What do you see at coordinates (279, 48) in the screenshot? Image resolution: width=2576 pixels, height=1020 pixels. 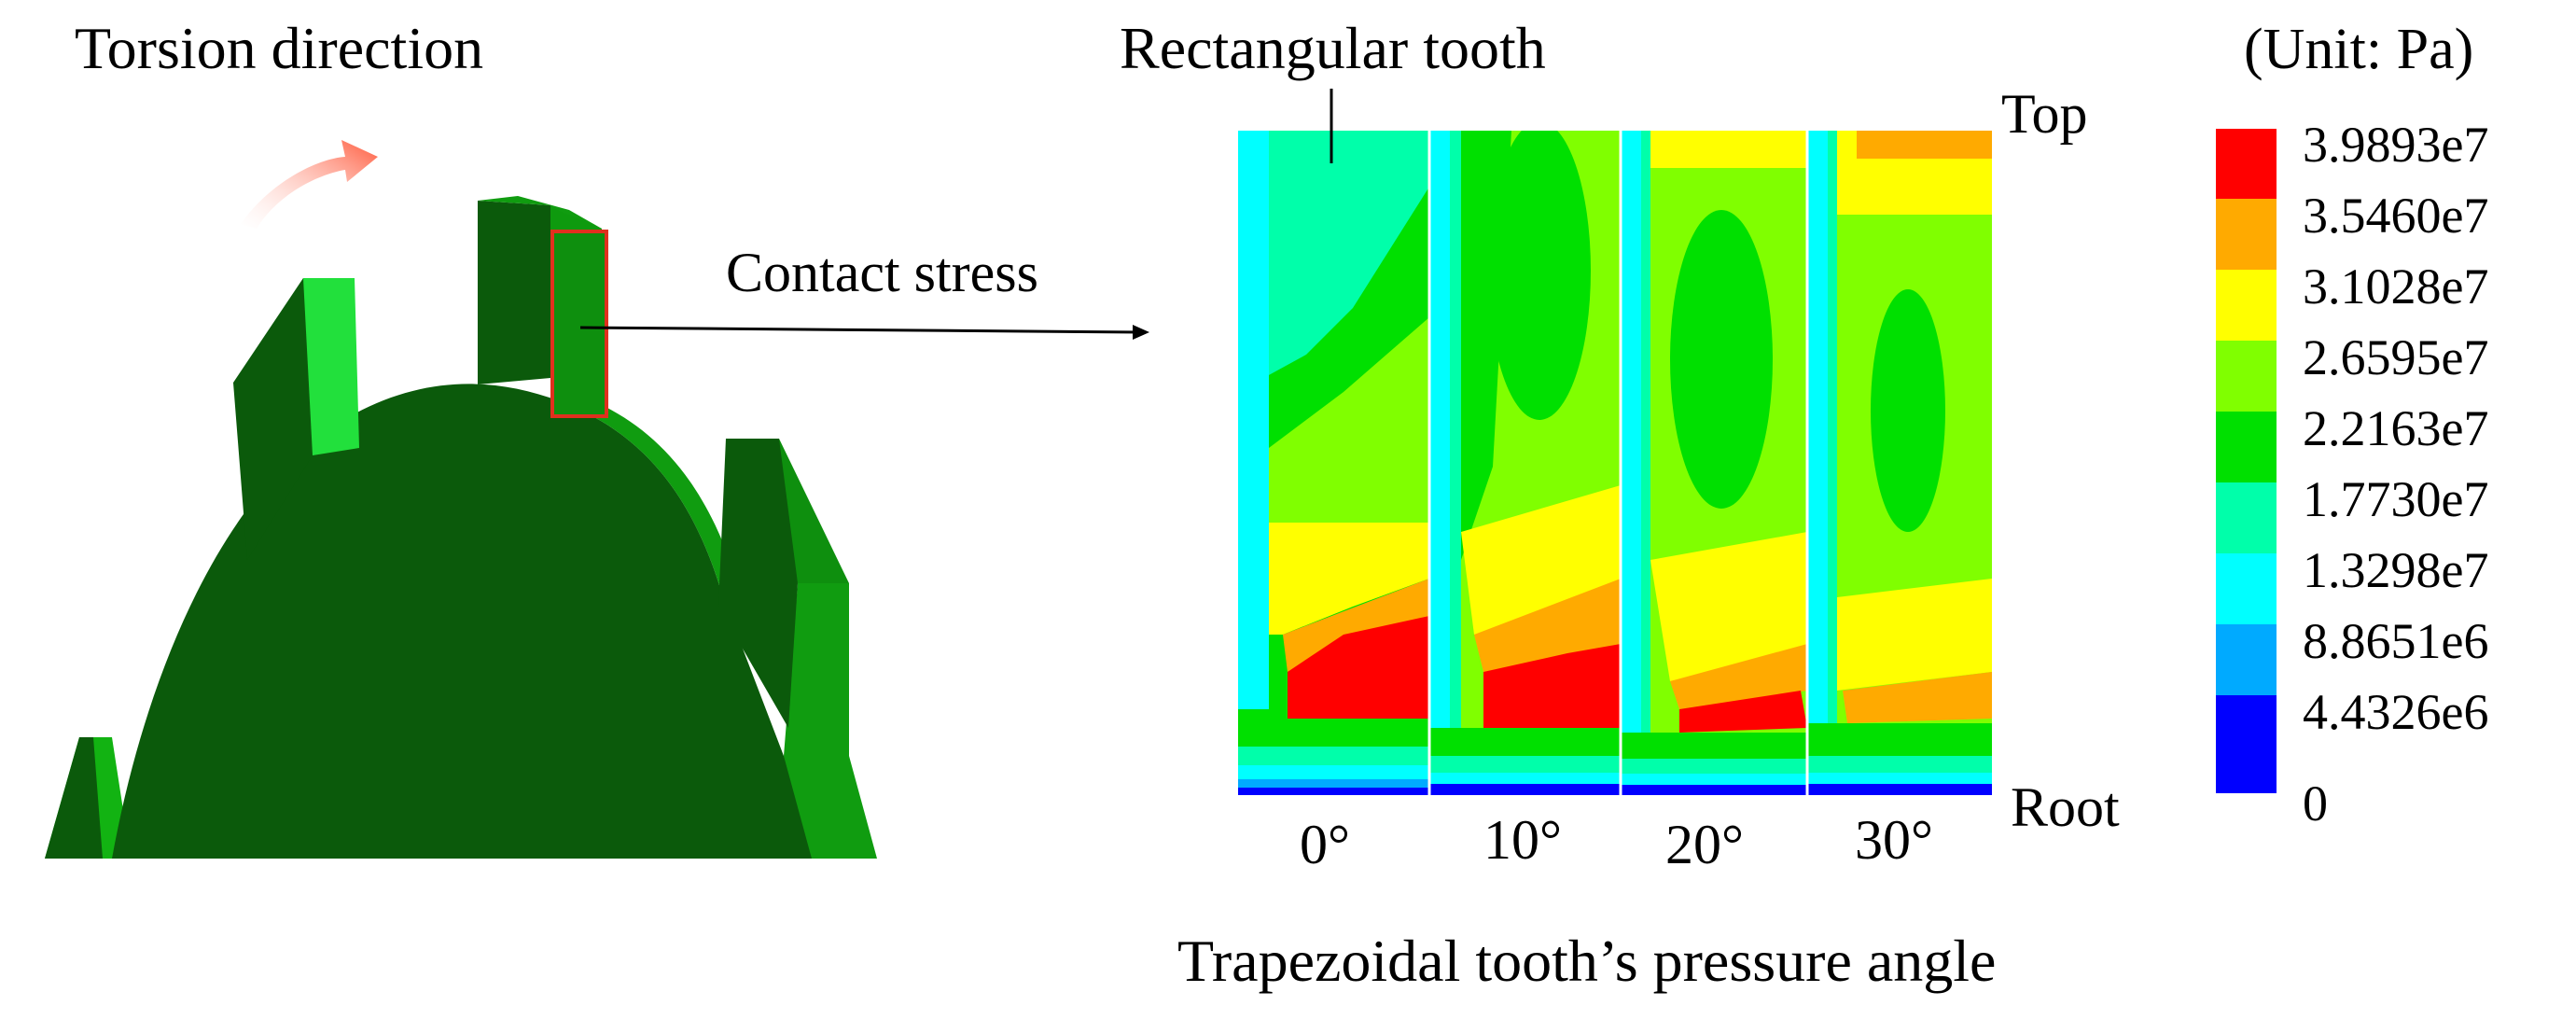 I see `torsion-direction-label: Torsion direction` at bounding box center [279, 48].